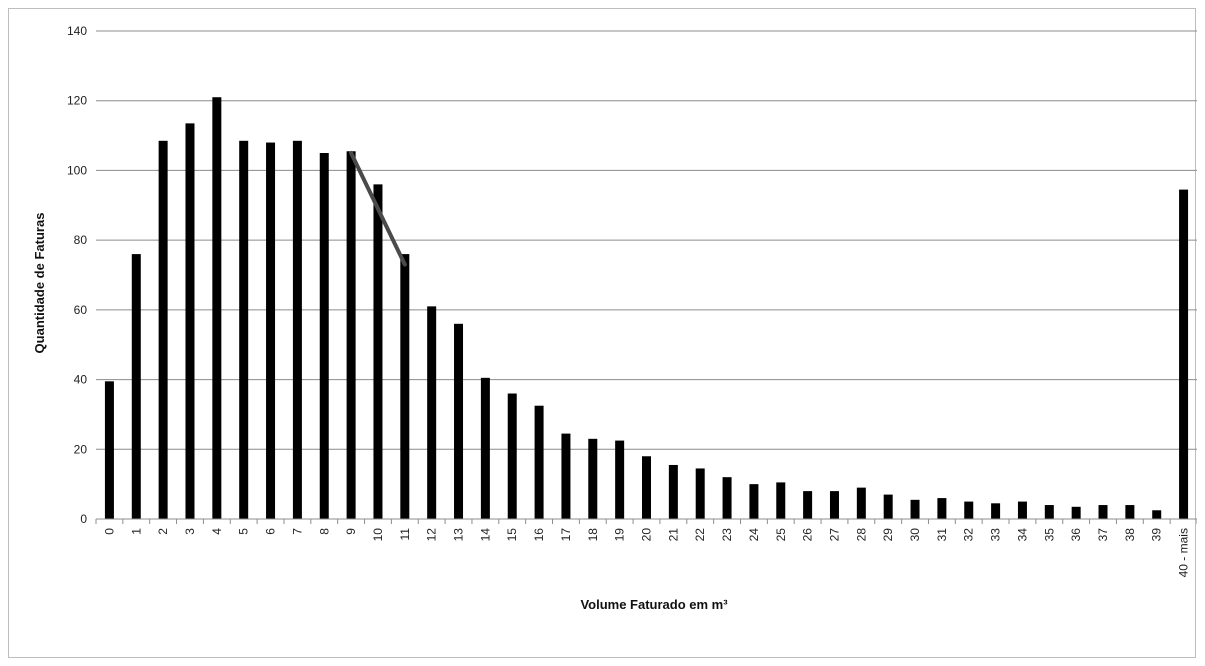 This screenshot has height=666, width=1205. I want to click on x-tick-label: 39, so click(1157, 535).